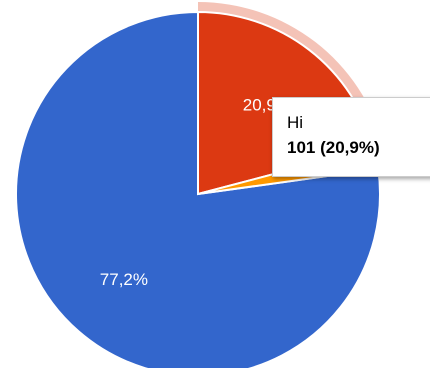 The width and height of the screenshot is (430, 373). Describe the element at coordinates (333, 147) in the screenshot. I see `tooltip-value: 101 (20,9%)` at that location.